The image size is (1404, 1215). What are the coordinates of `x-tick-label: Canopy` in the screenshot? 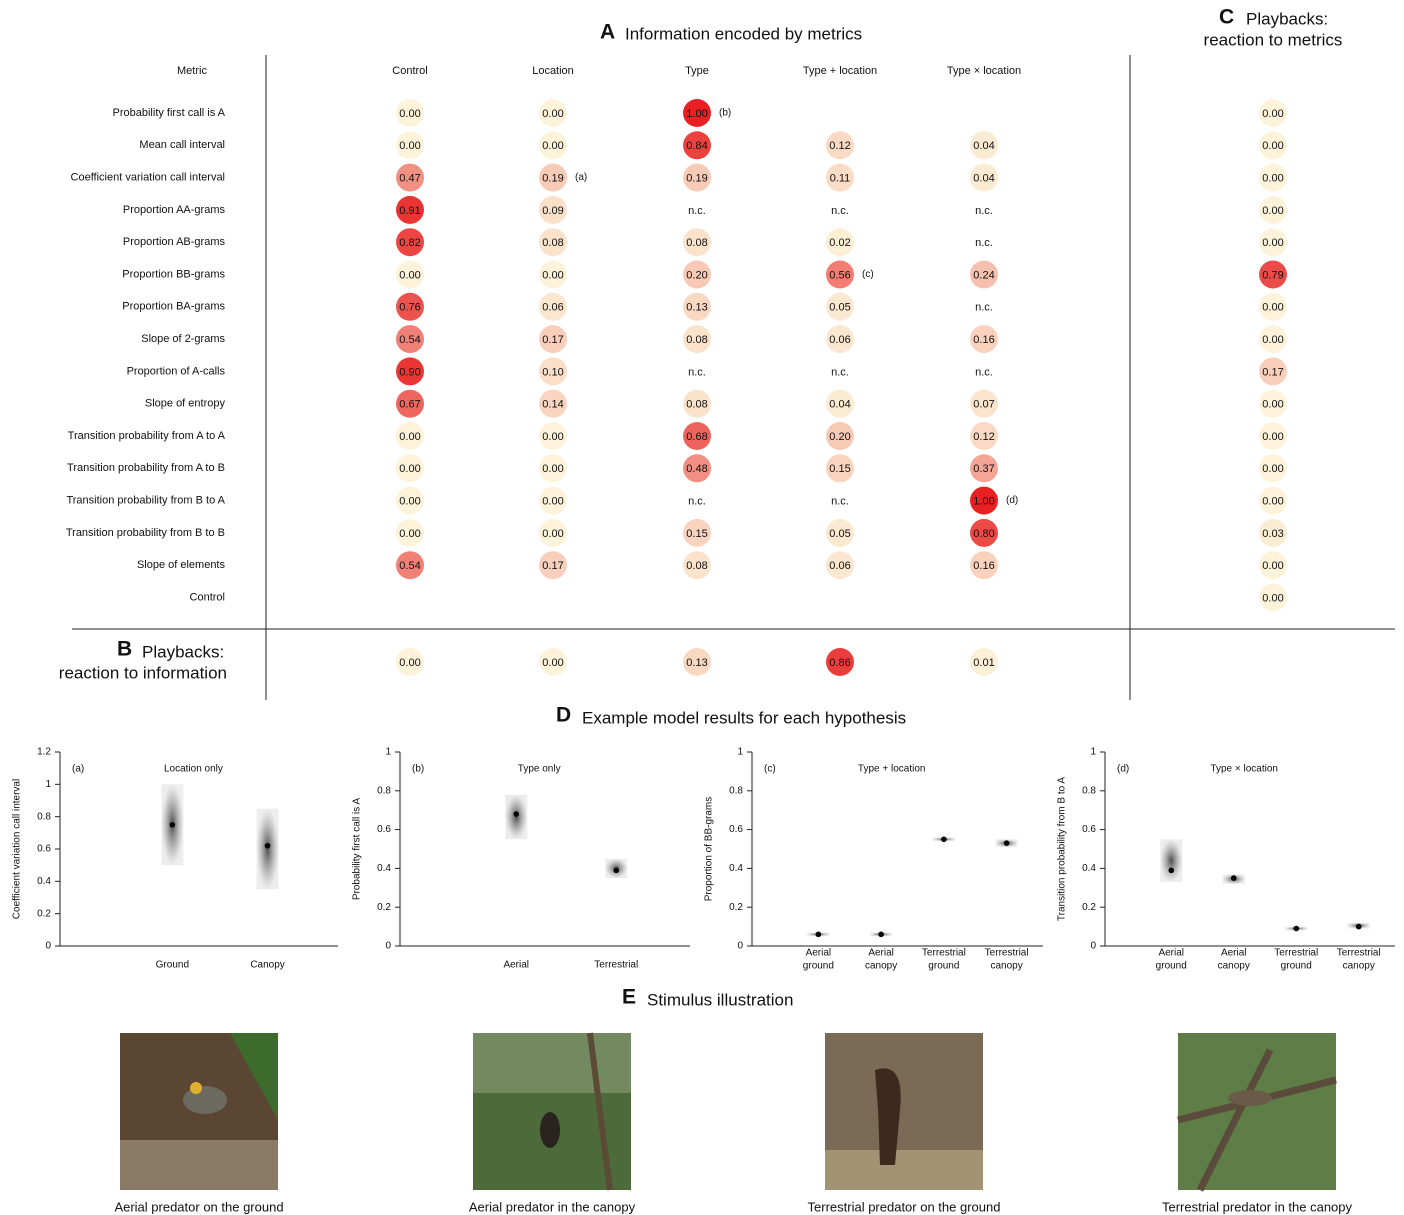 It's located at (267, 965).